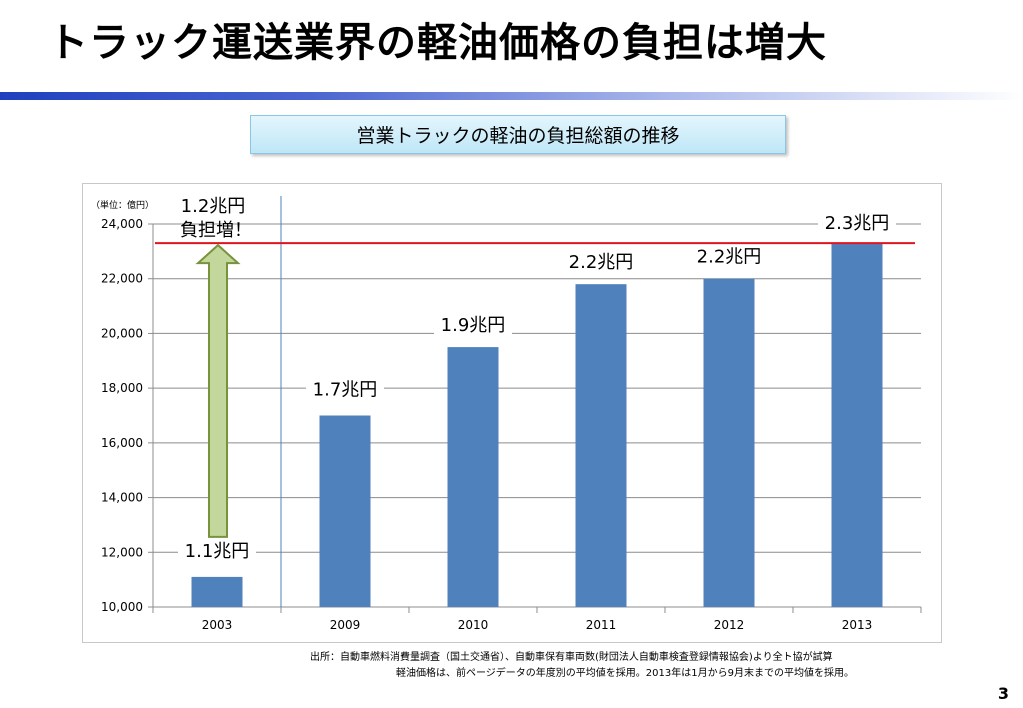 The height and width of the screenshot is (708, 1023). What do you see at coordinates (218, 390) in the screenshot?
I see `increase-arrow` at bounding box center [218, 390].